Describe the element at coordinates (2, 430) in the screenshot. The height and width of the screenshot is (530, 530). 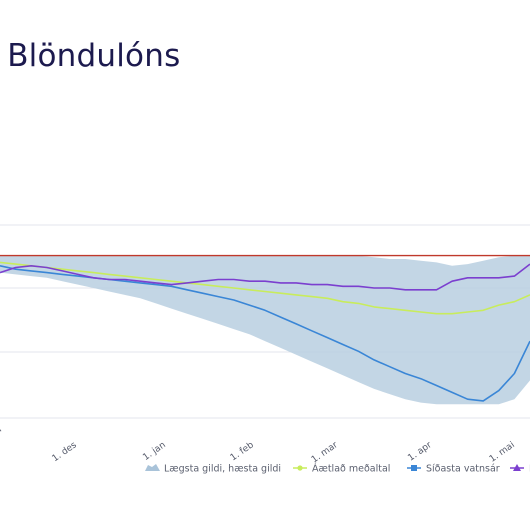
I see `x-tick-edge: ı` at that location.